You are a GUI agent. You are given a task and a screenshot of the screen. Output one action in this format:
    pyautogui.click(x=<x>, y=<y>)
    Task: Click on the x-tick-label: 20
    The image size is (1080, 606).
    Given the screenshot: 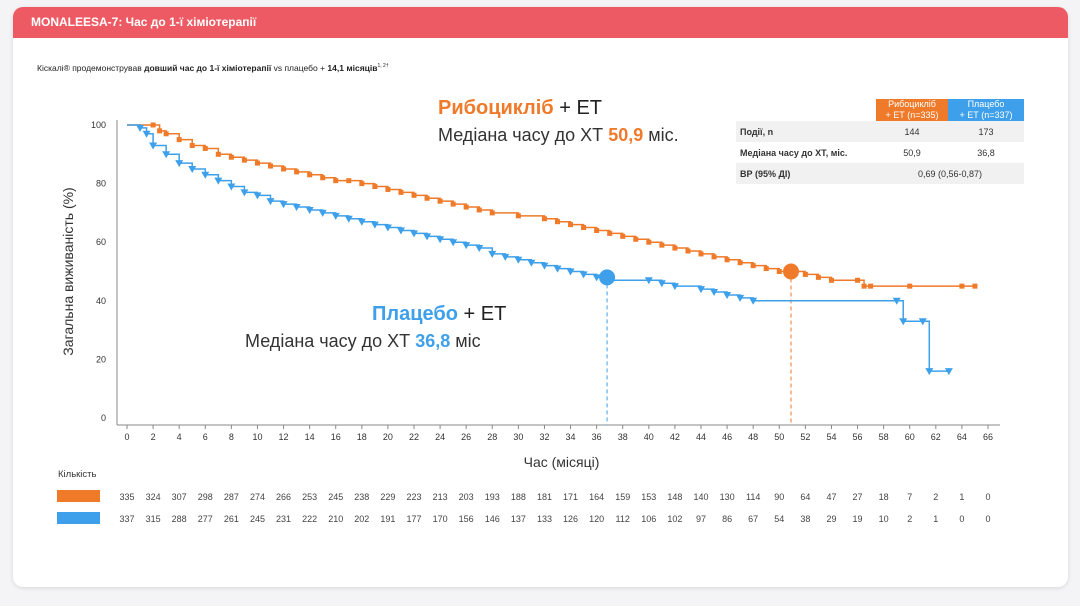 What is the action you would take?
    pyautogui.click(x=388, y=437)
    